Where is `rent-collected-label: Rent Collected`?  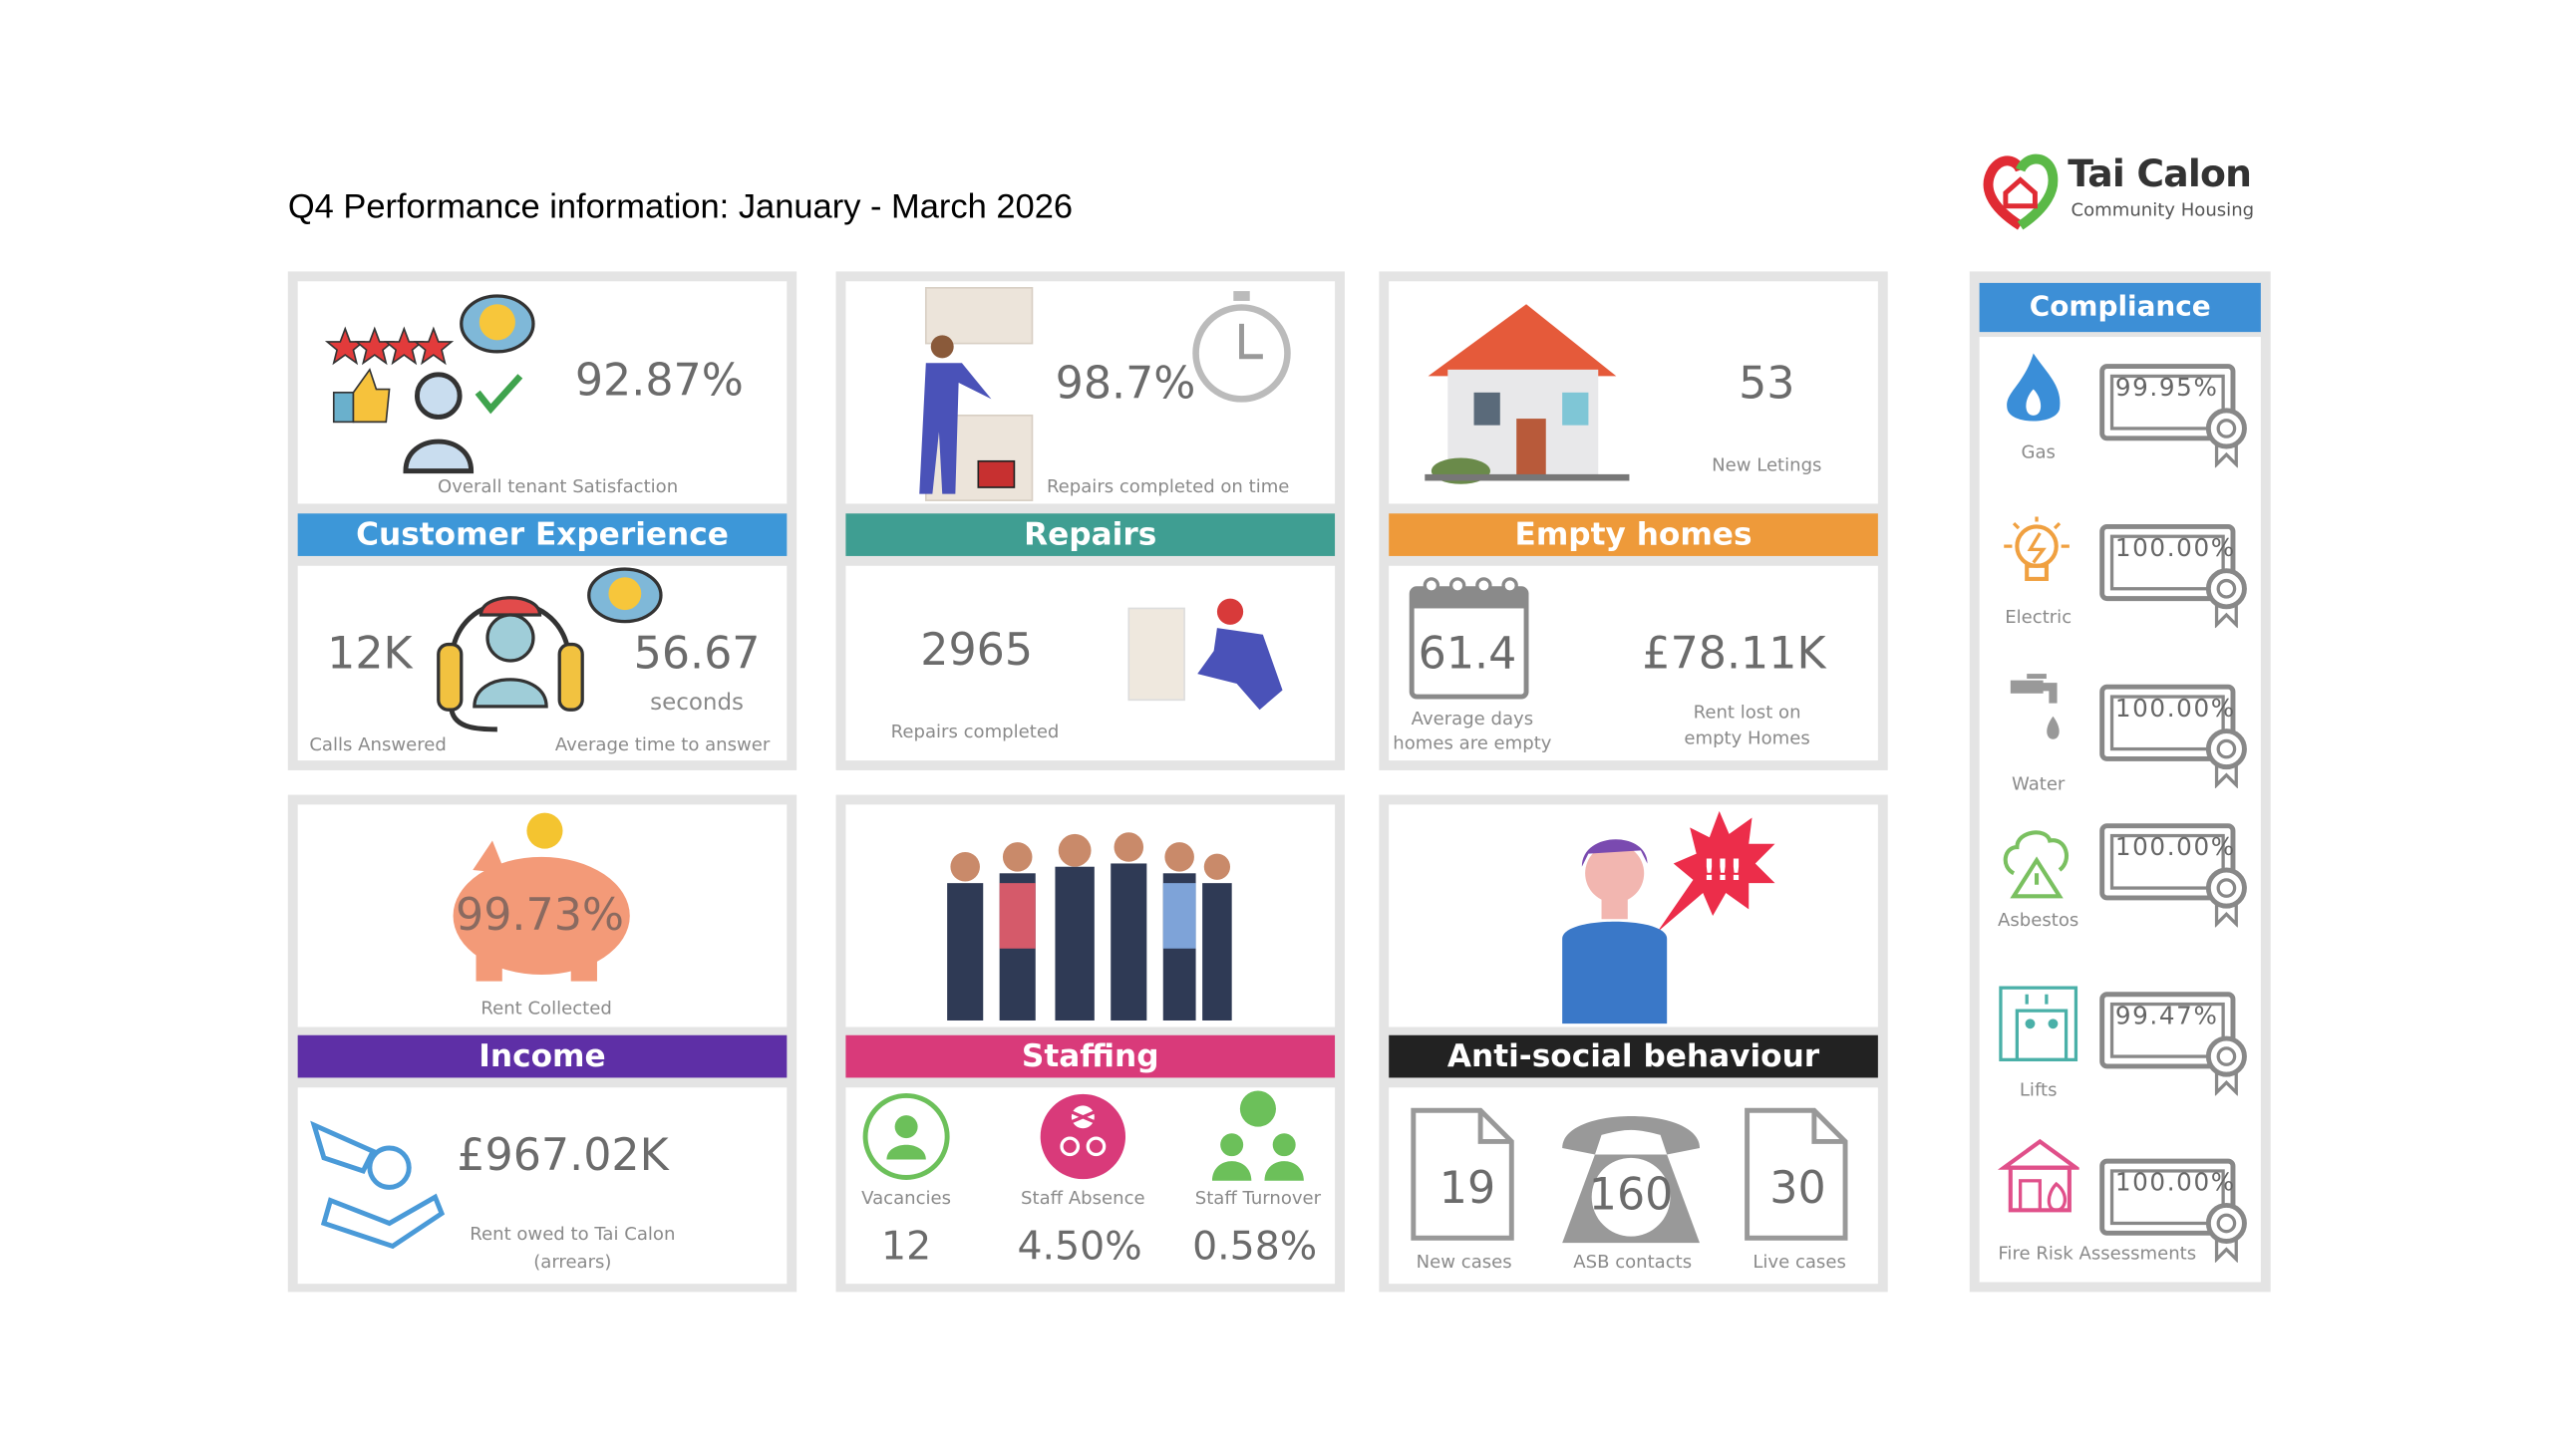 rent-collected-label: Rent Collected is located at coordinates (546, 1008).